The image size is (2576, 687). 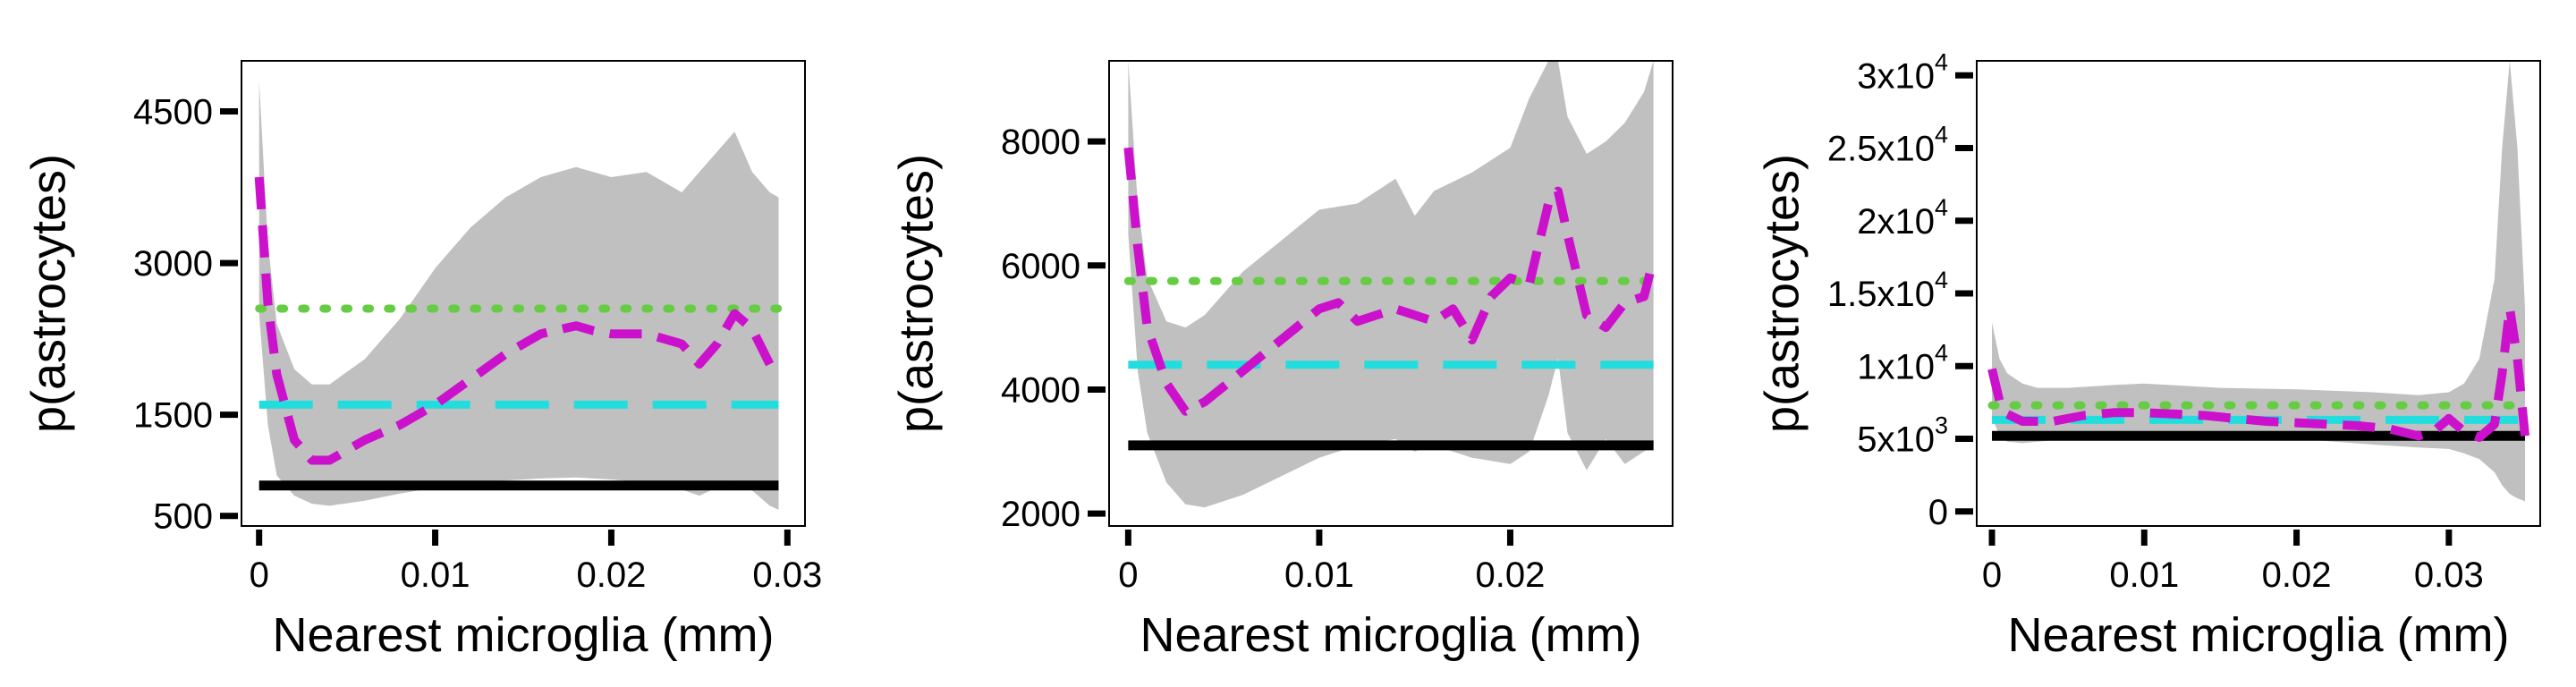 What do you see at coordinates (1938, 512) in the screenshot?
I see `y-tick-label: 0` at bounding box center [1938, 512].